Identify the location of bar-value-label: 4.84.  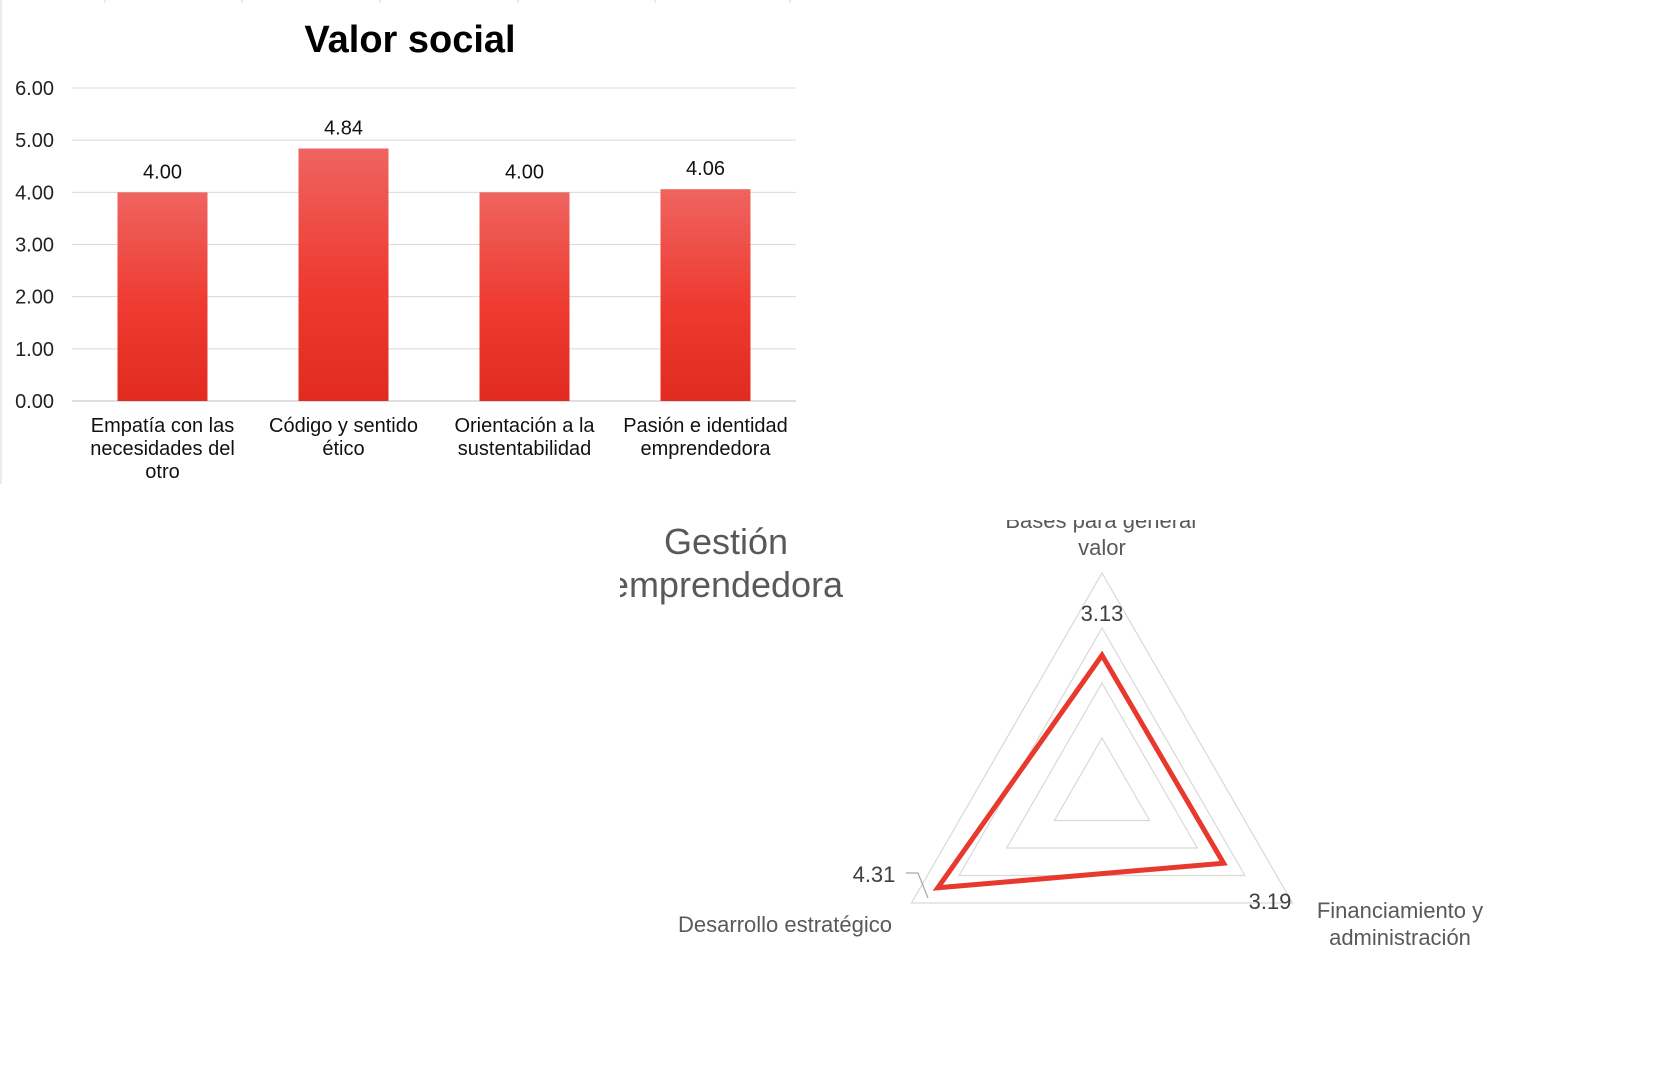
(343, 129).